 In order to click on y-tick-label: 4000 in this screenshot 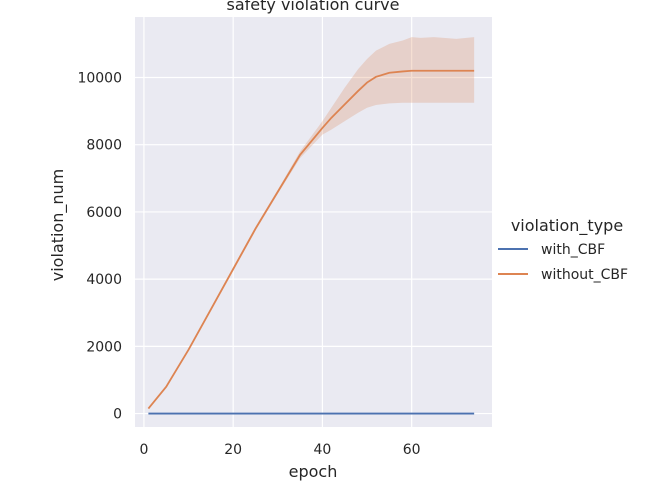, I will do `click(104, 280)`.